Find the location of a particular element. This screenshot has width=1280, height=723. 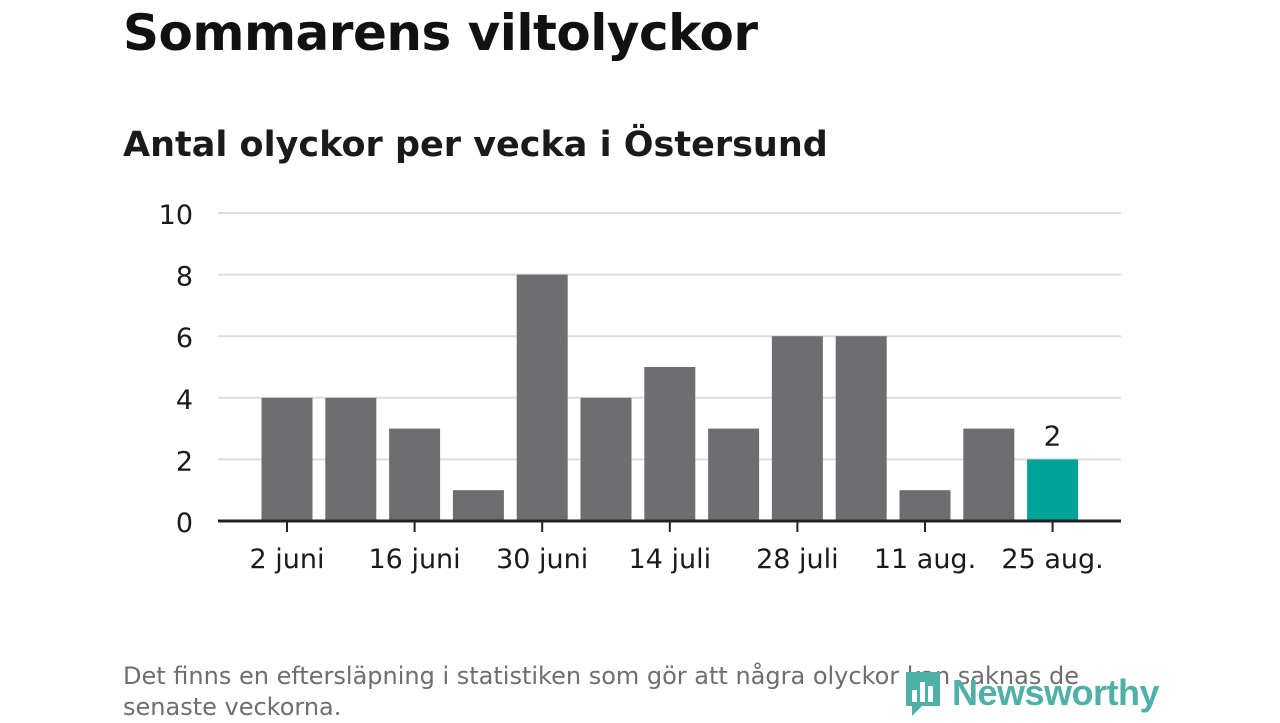

y-tick-label: 6 is located at coordinates (184, 338).